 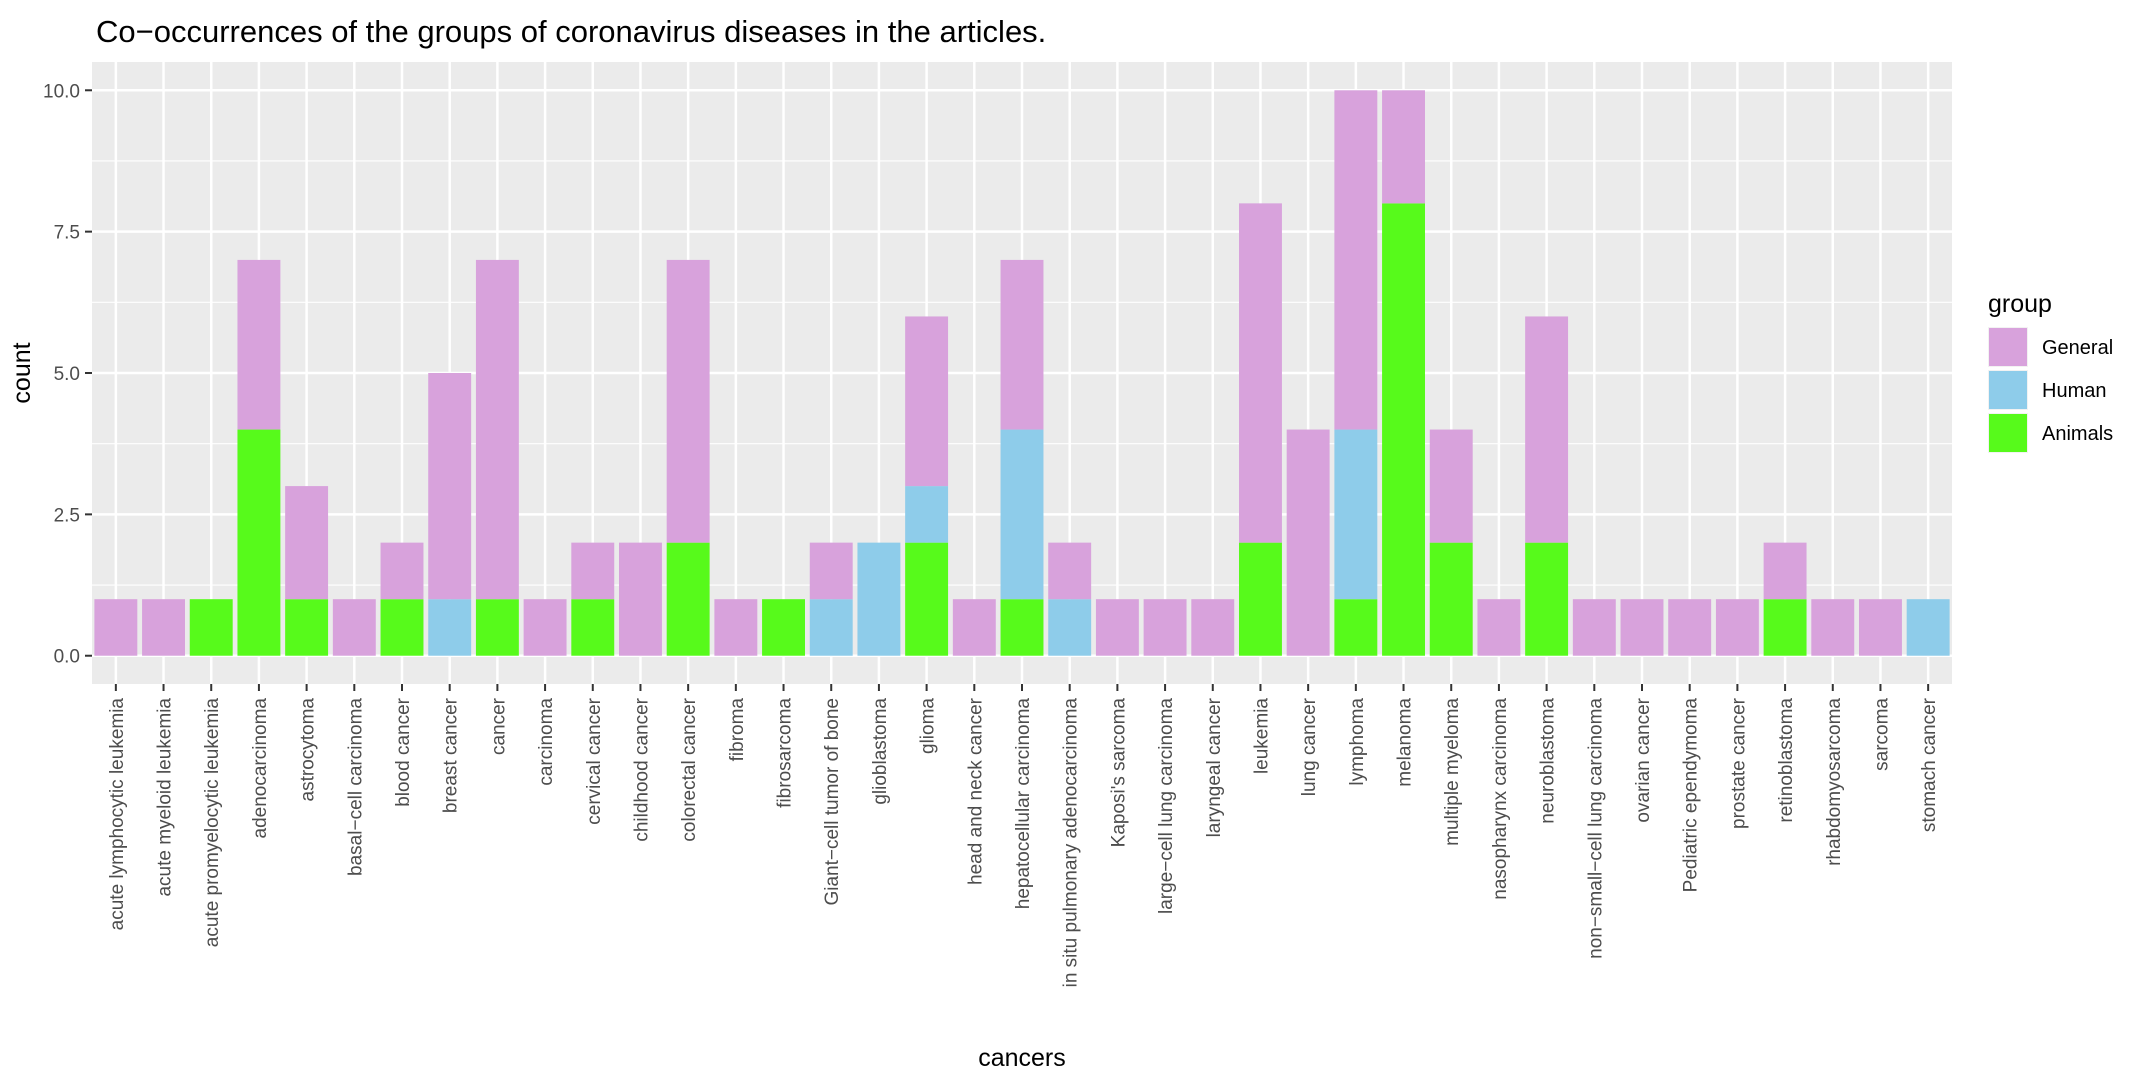 What do you see at coordinates (1022, 1058) in the screenshot?
I see `x-axis-title: cancers` at bounding box center [1022, 1058].